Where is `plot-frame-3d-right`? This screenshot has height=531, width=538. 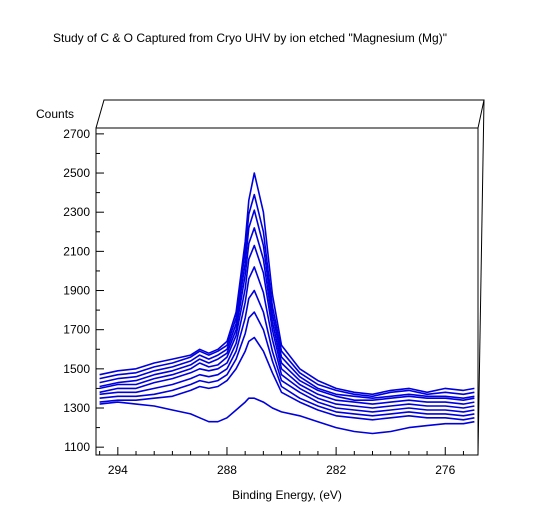
plot-frame-3d-right is located at coordinates (481, 277).